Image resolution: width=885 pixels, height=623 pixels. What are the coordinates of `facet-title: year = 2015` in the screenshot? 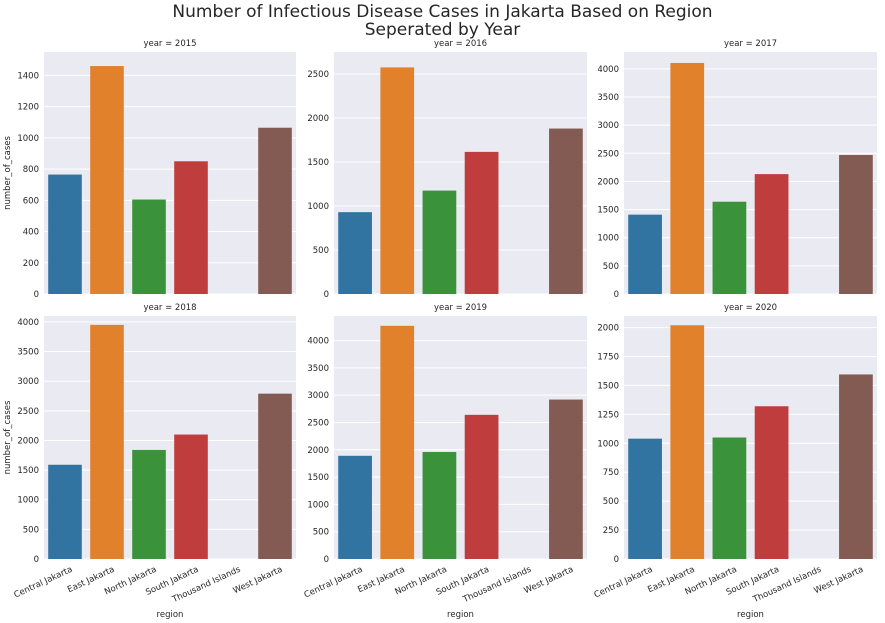 It's located at (169, 44).